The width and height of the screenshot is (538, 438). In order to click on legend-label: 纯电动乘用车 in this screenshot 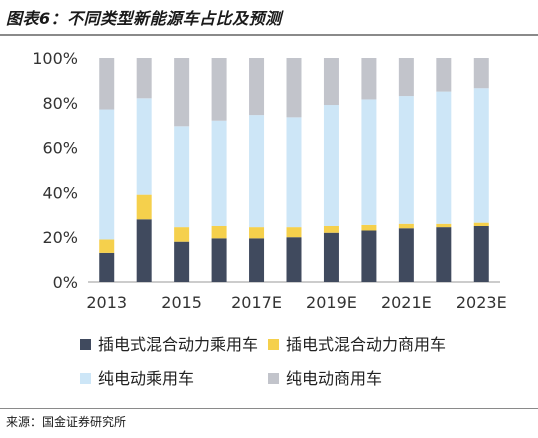, I will do `click(146, 378)`.